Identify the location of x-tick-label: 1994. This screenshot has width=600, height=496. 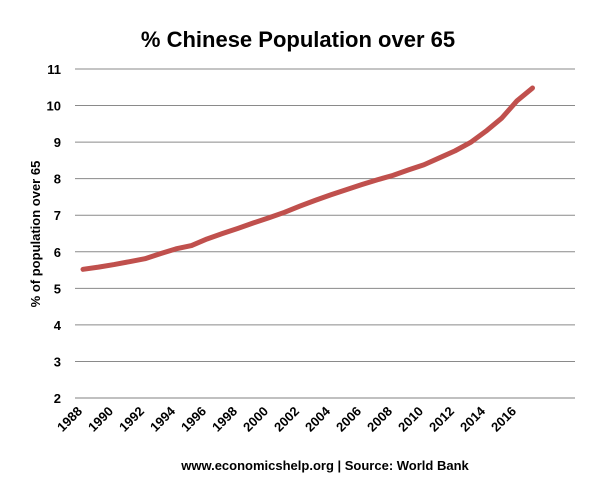
(163, 419).